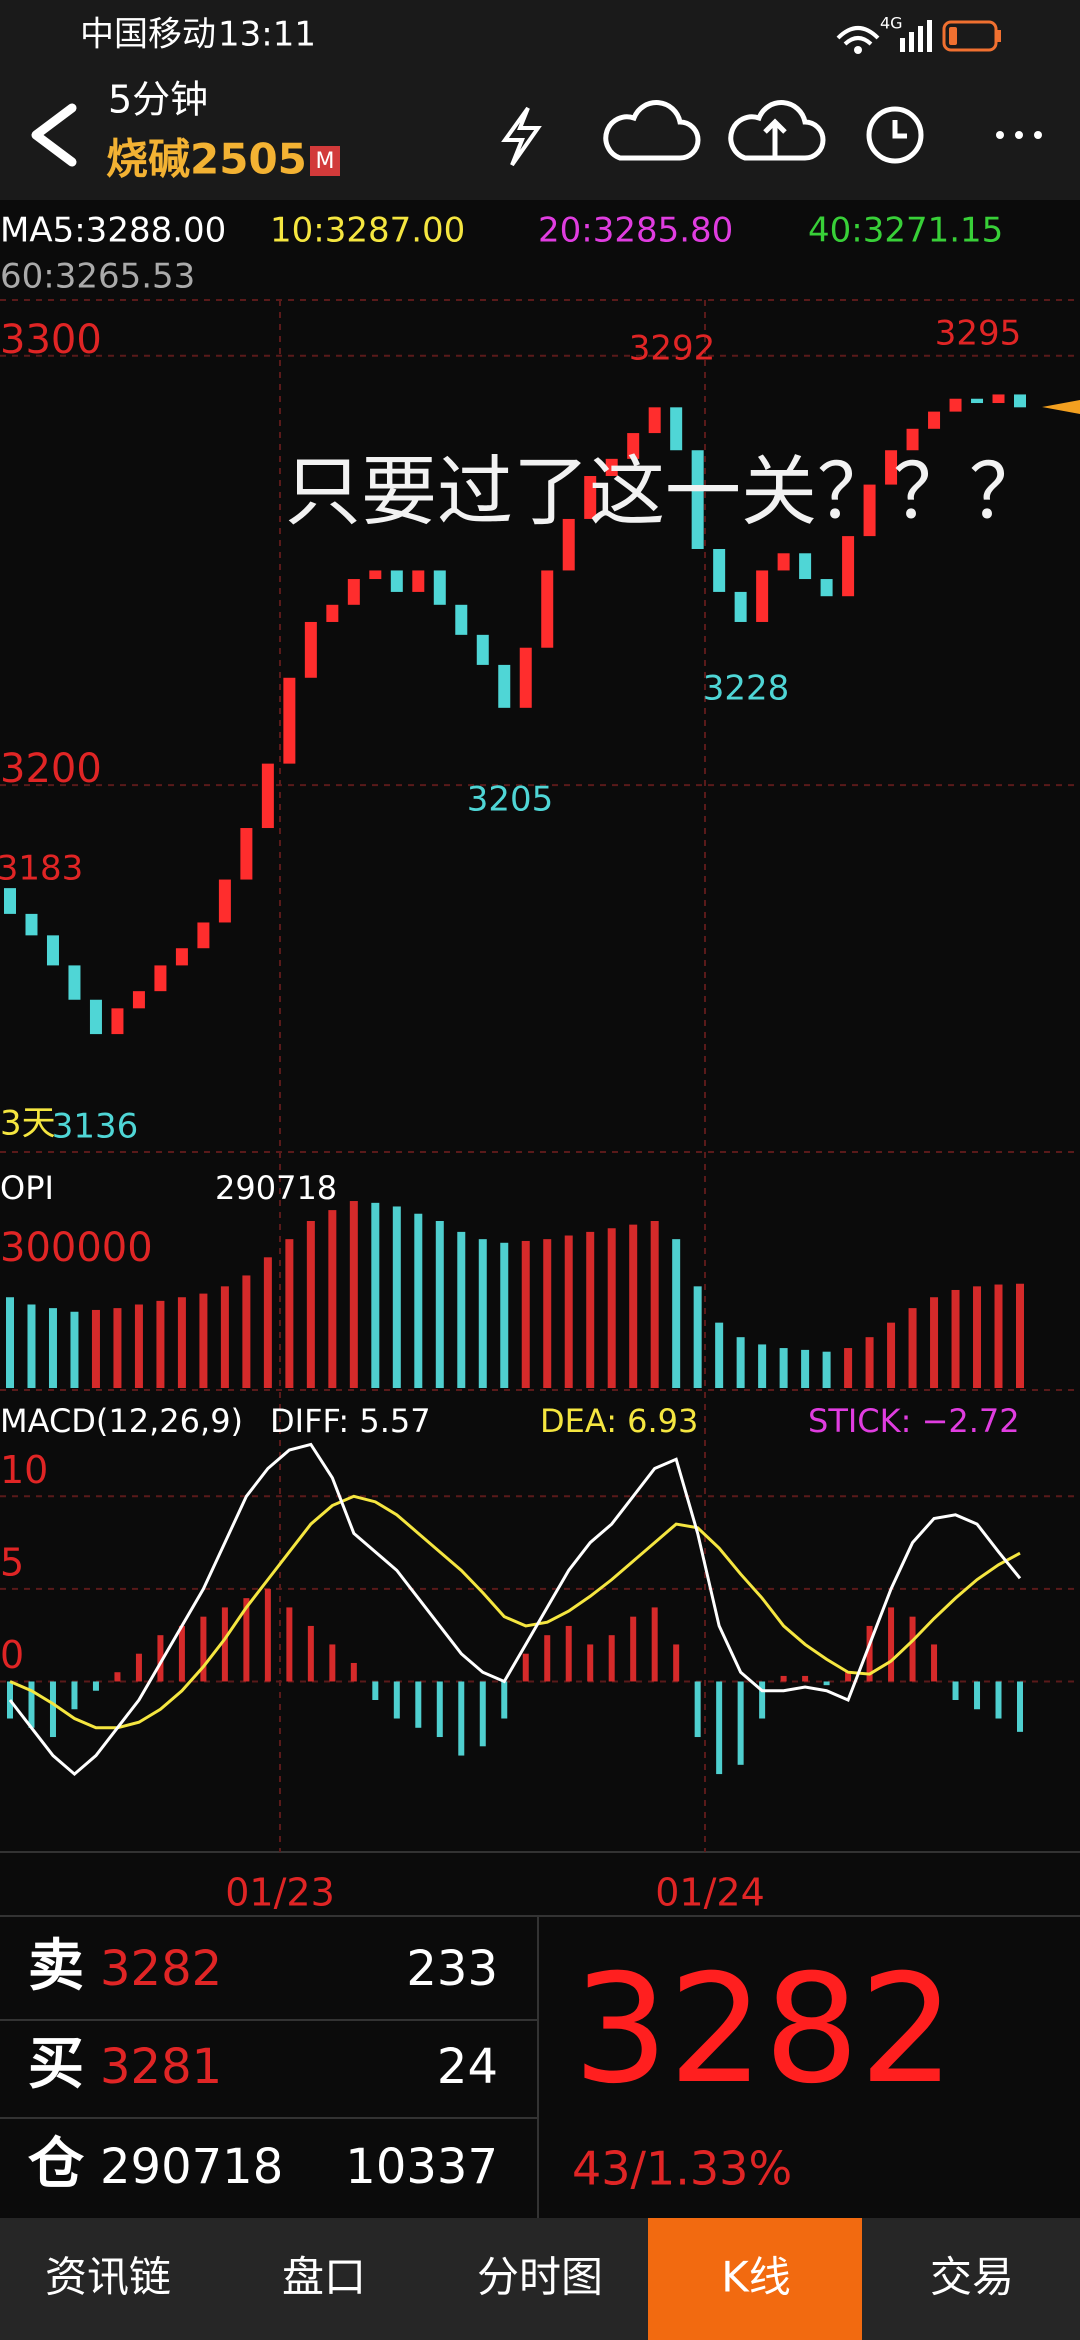 The height and width of the screenshot is (2340, 1080). What do you see at coordinates (1019, 135) in the screenshot?
I see `more-icon` at bounding box center [1019, 135].